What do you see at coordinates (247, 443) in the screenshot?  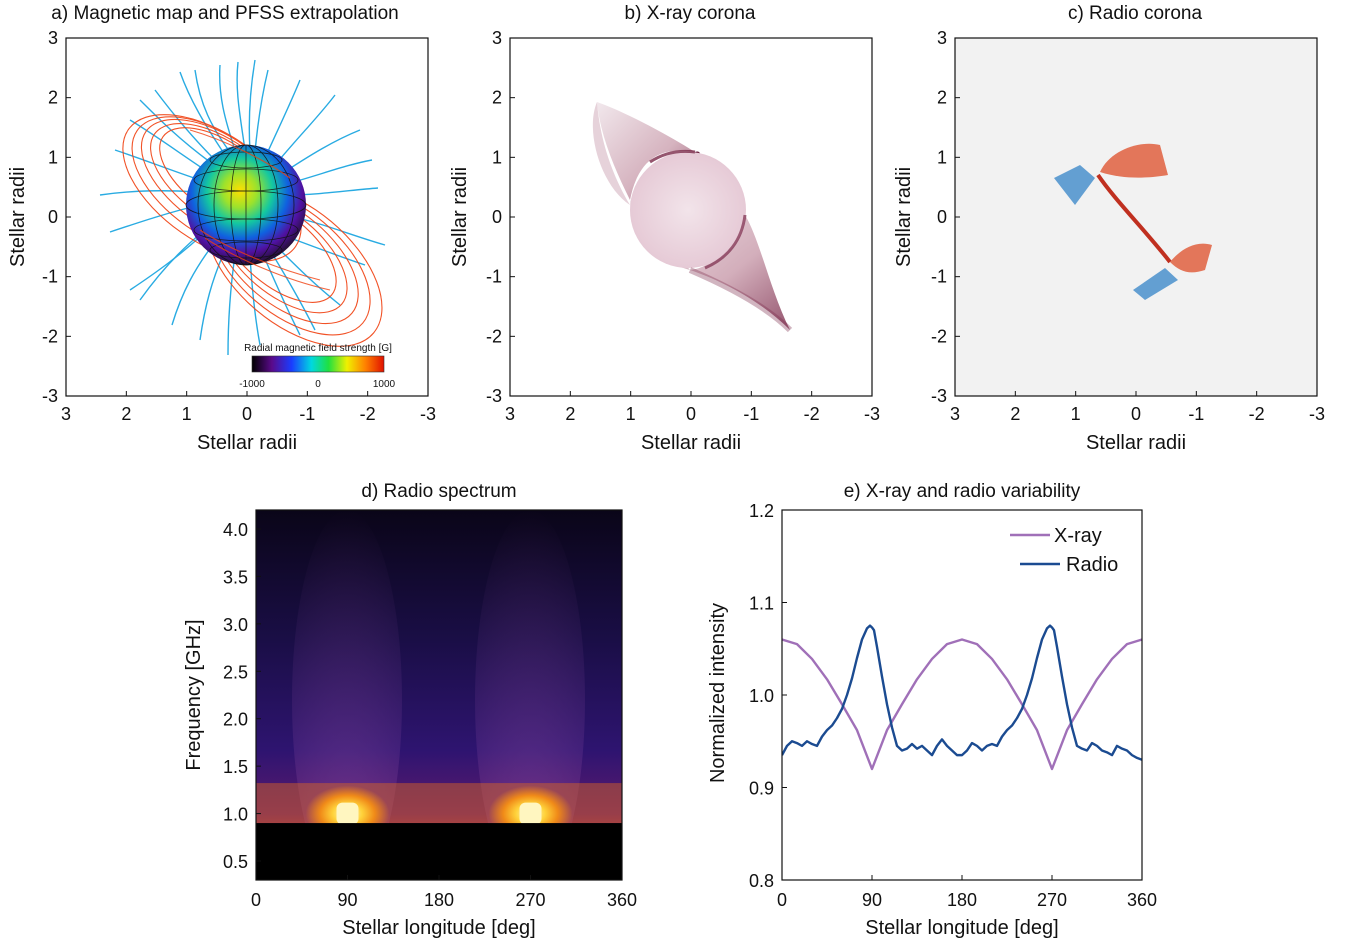 I see `panel-a-xlabel: Stellar radii` at bounding box center [247, 443].